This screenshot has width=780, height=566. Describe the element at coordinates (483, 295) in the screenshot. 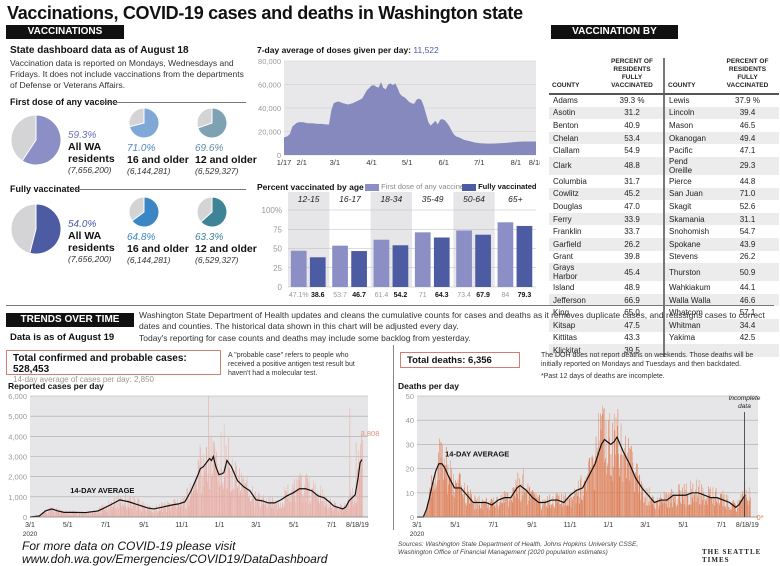

I see `bar-value-label: 67.9` at that location.